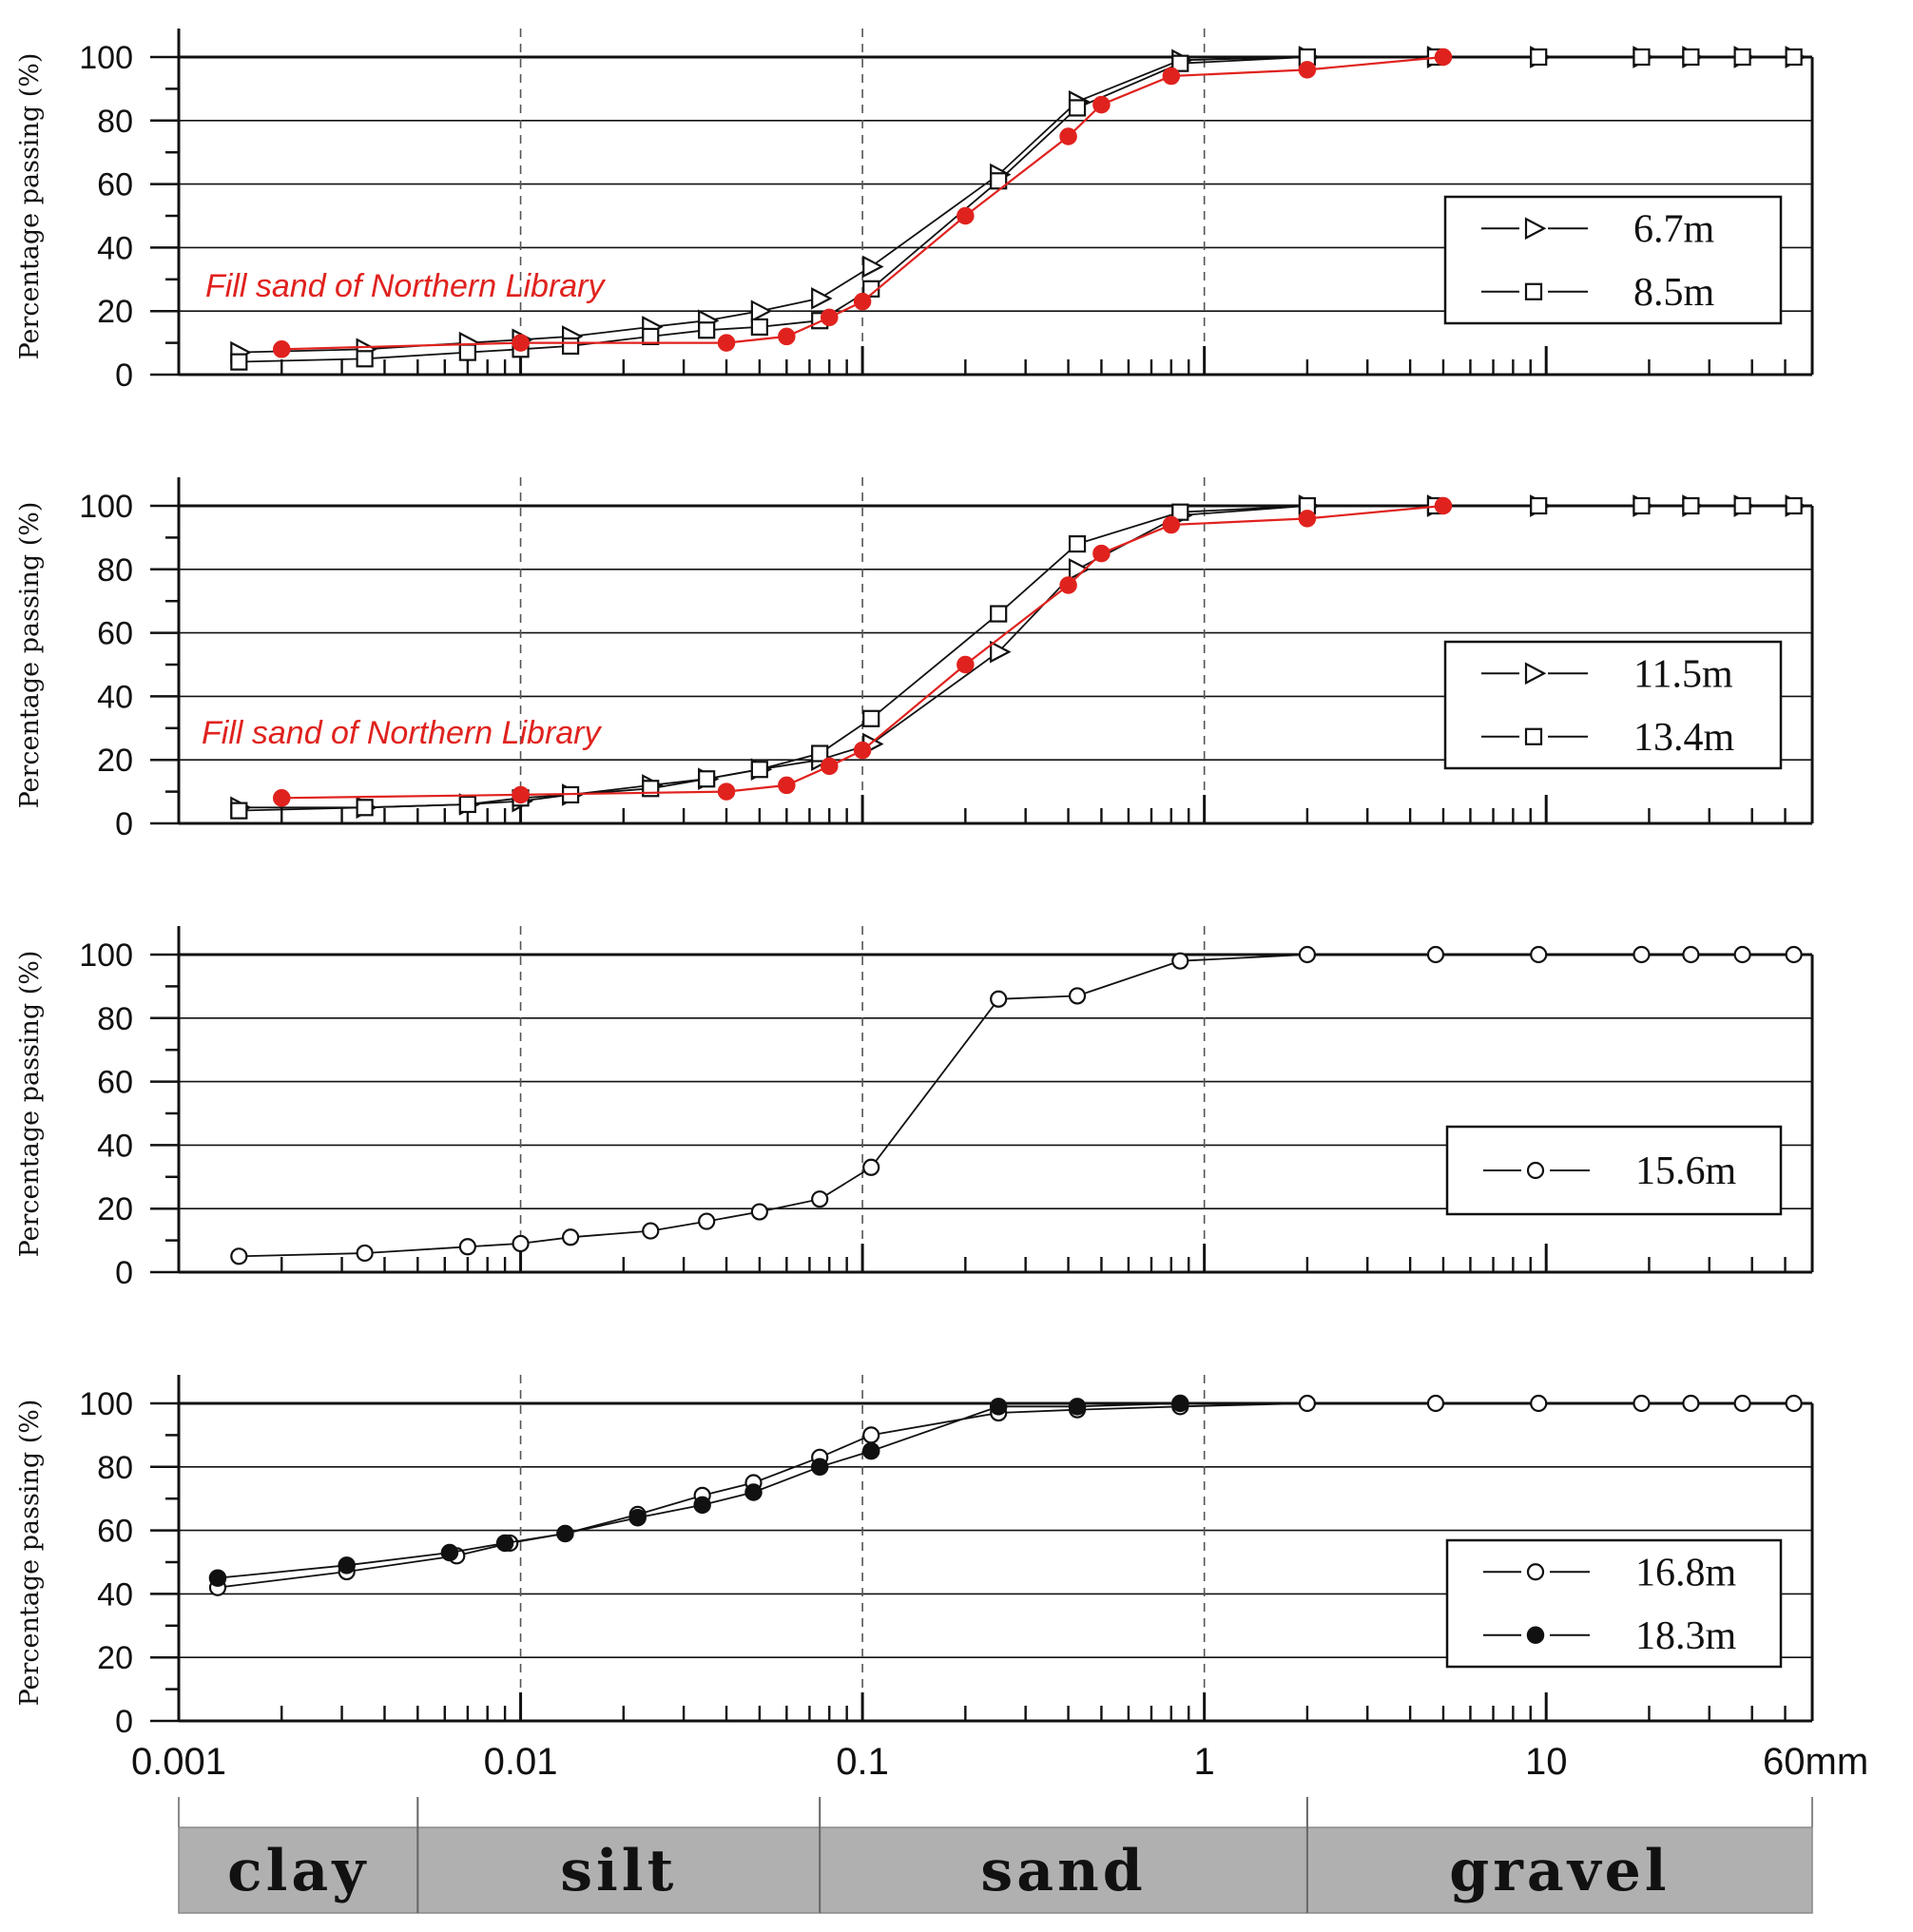  Describe the element at coordinates (996, 1870) in the screenshot. I see `zone-background` at that location.